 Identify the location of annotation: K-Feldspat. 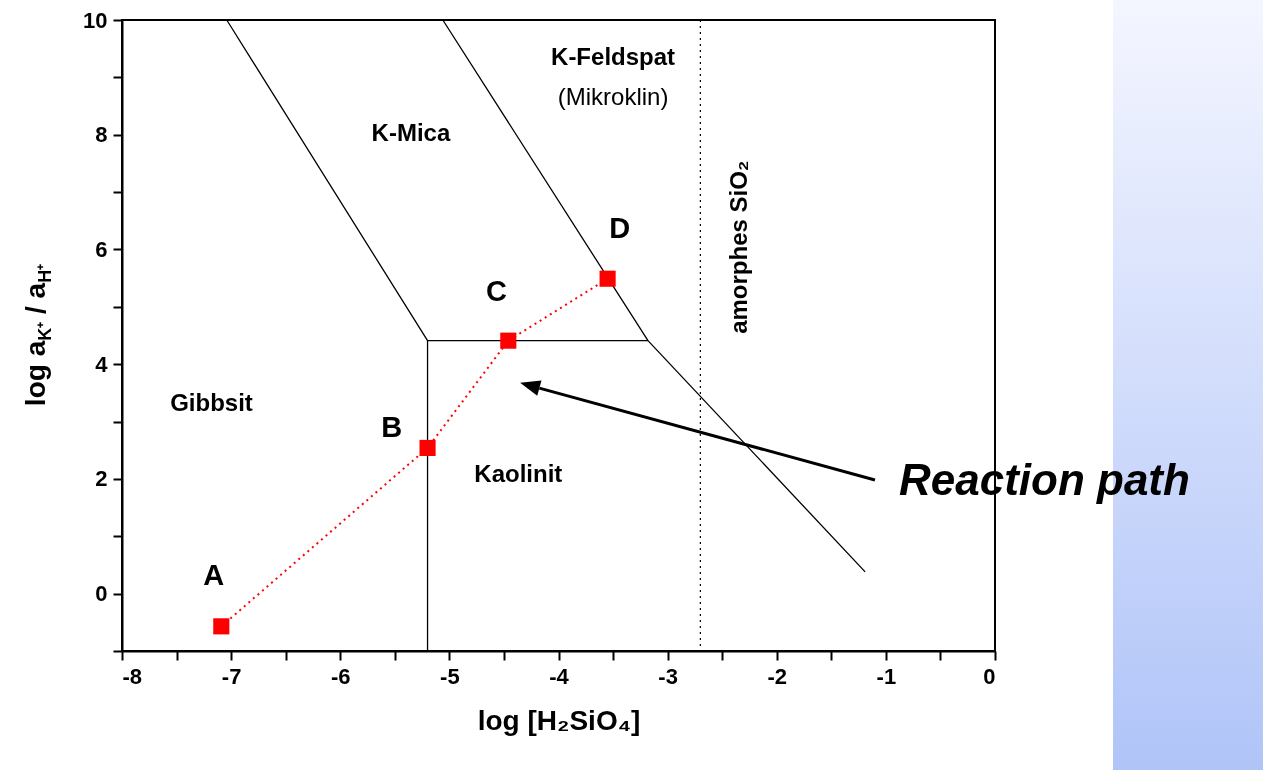
(613, 57).